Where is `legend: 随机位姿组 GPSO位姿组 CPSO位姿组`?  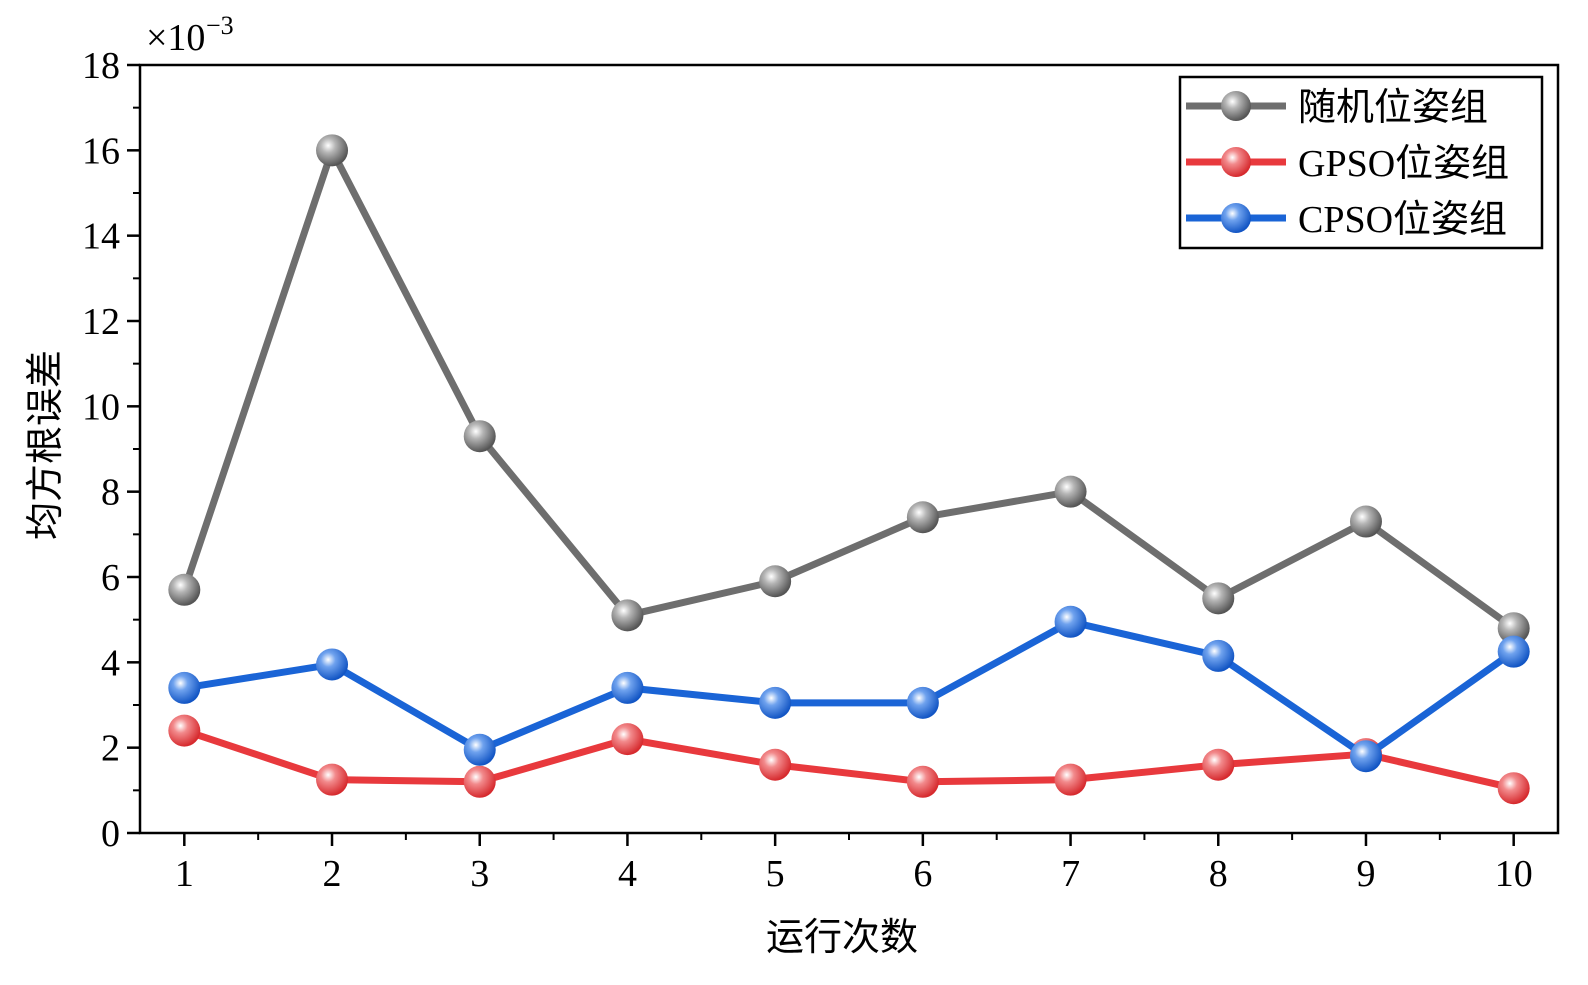
legend: 随机位姿组 GPSO位姿组 CPSO位姿组 is located at coordinates (1361, 162).